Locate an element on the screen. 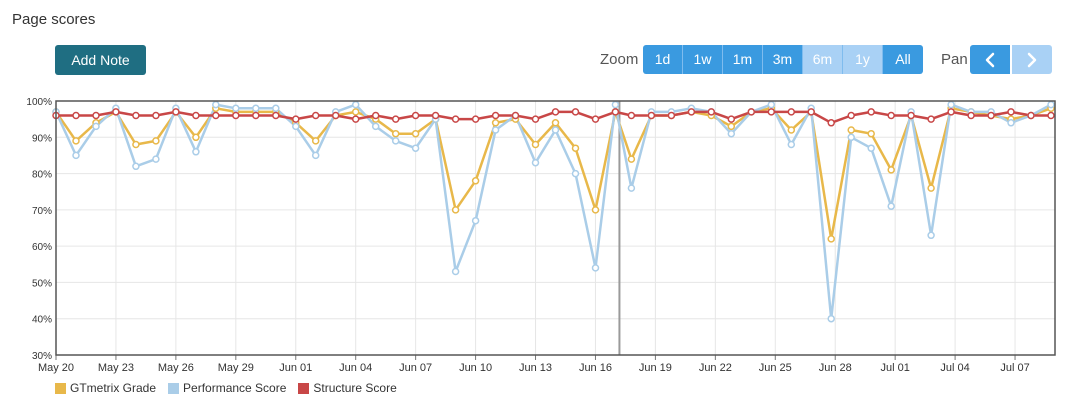 This screenshot has height=407, width=1080. add-note-button: Add Note is located at coordinates (100, 60).